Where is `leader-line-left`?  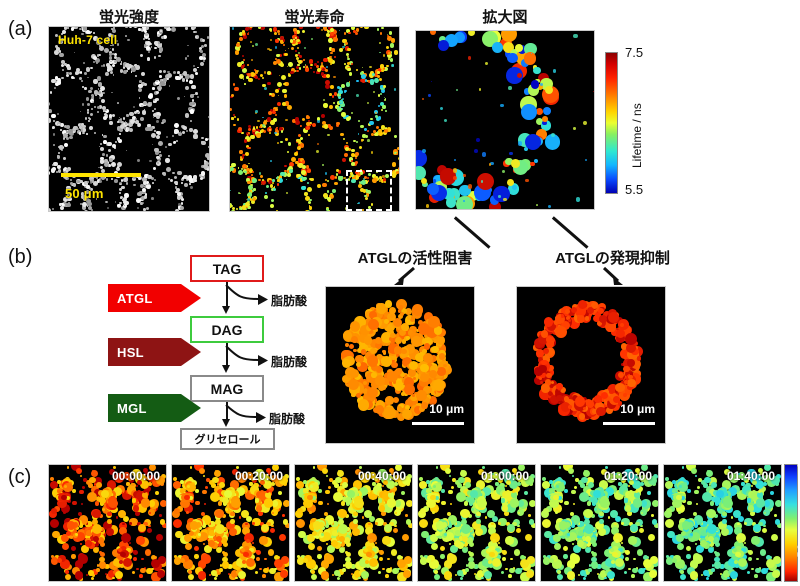 leader-line-left is located at coordinates (472, 232).